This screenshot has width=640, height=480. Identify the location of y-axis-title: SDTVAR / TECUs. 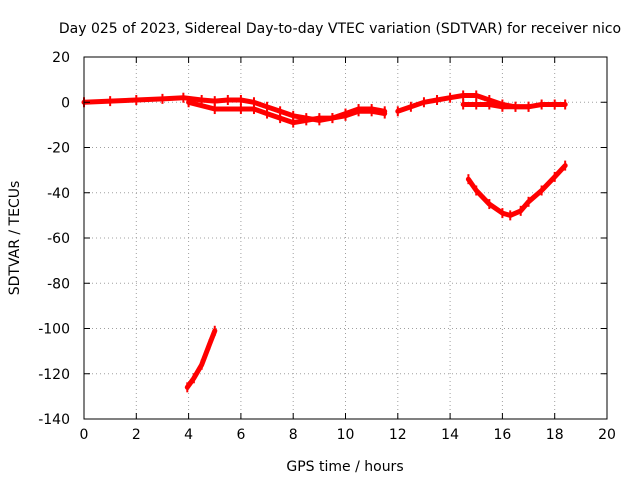
(15, 238).